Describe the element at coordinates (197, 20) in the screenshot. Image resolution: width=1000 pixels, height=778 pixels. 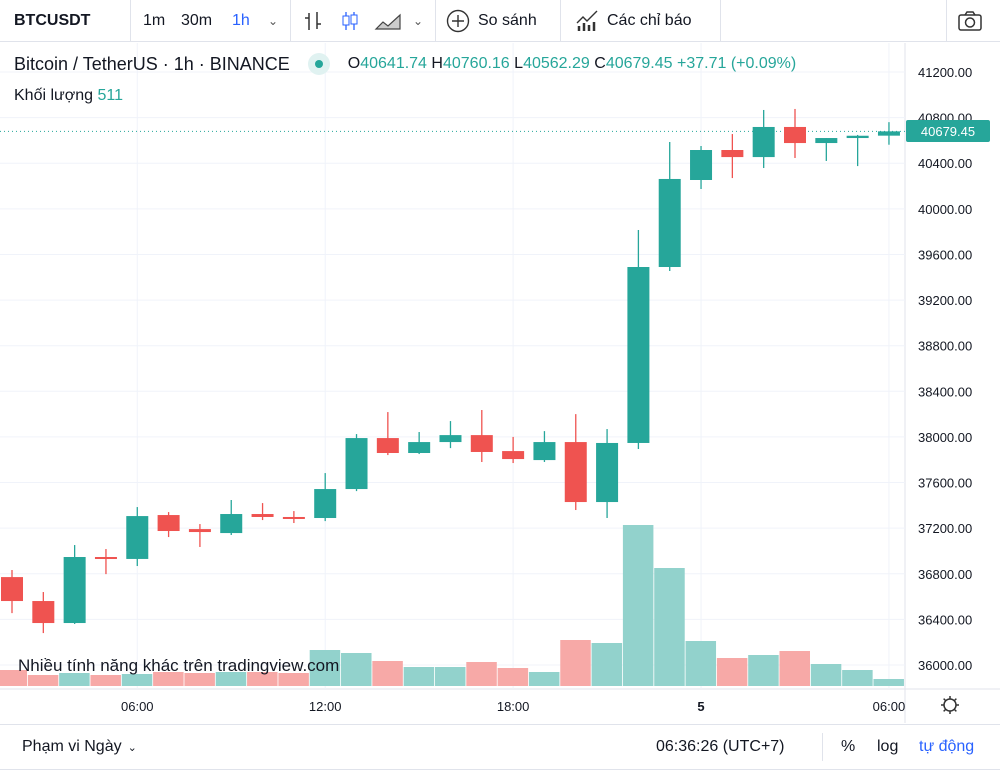
I see `interval-30m: 30m` at that location.